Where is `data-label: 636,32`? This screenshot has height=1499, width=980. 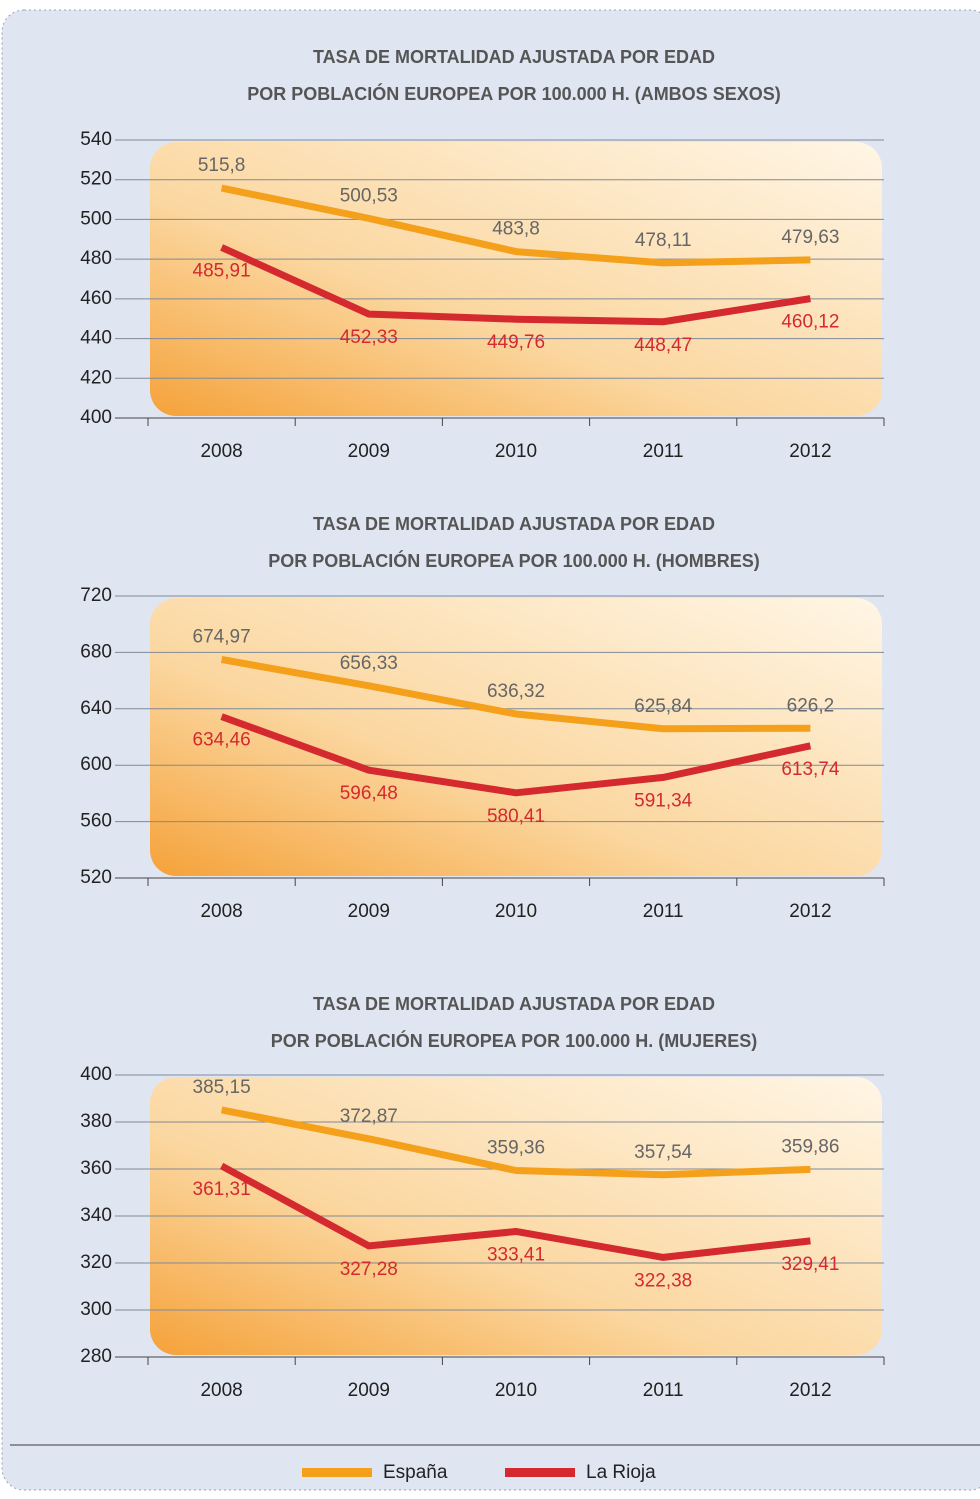
data-label: 636,32 is located at coordinates (516, 691).